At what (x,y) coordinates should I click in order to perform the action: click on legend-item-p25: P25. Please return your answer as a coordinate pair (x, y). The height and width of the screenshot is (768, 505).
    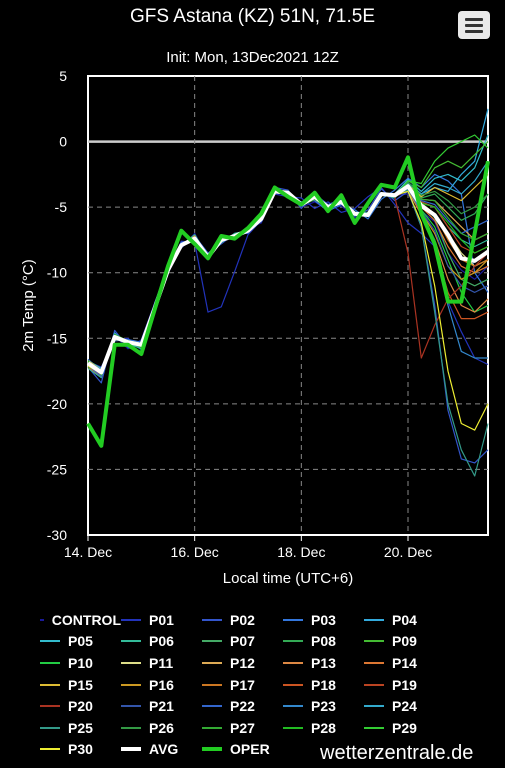
    Looking at the image, I should click on (80, 728).